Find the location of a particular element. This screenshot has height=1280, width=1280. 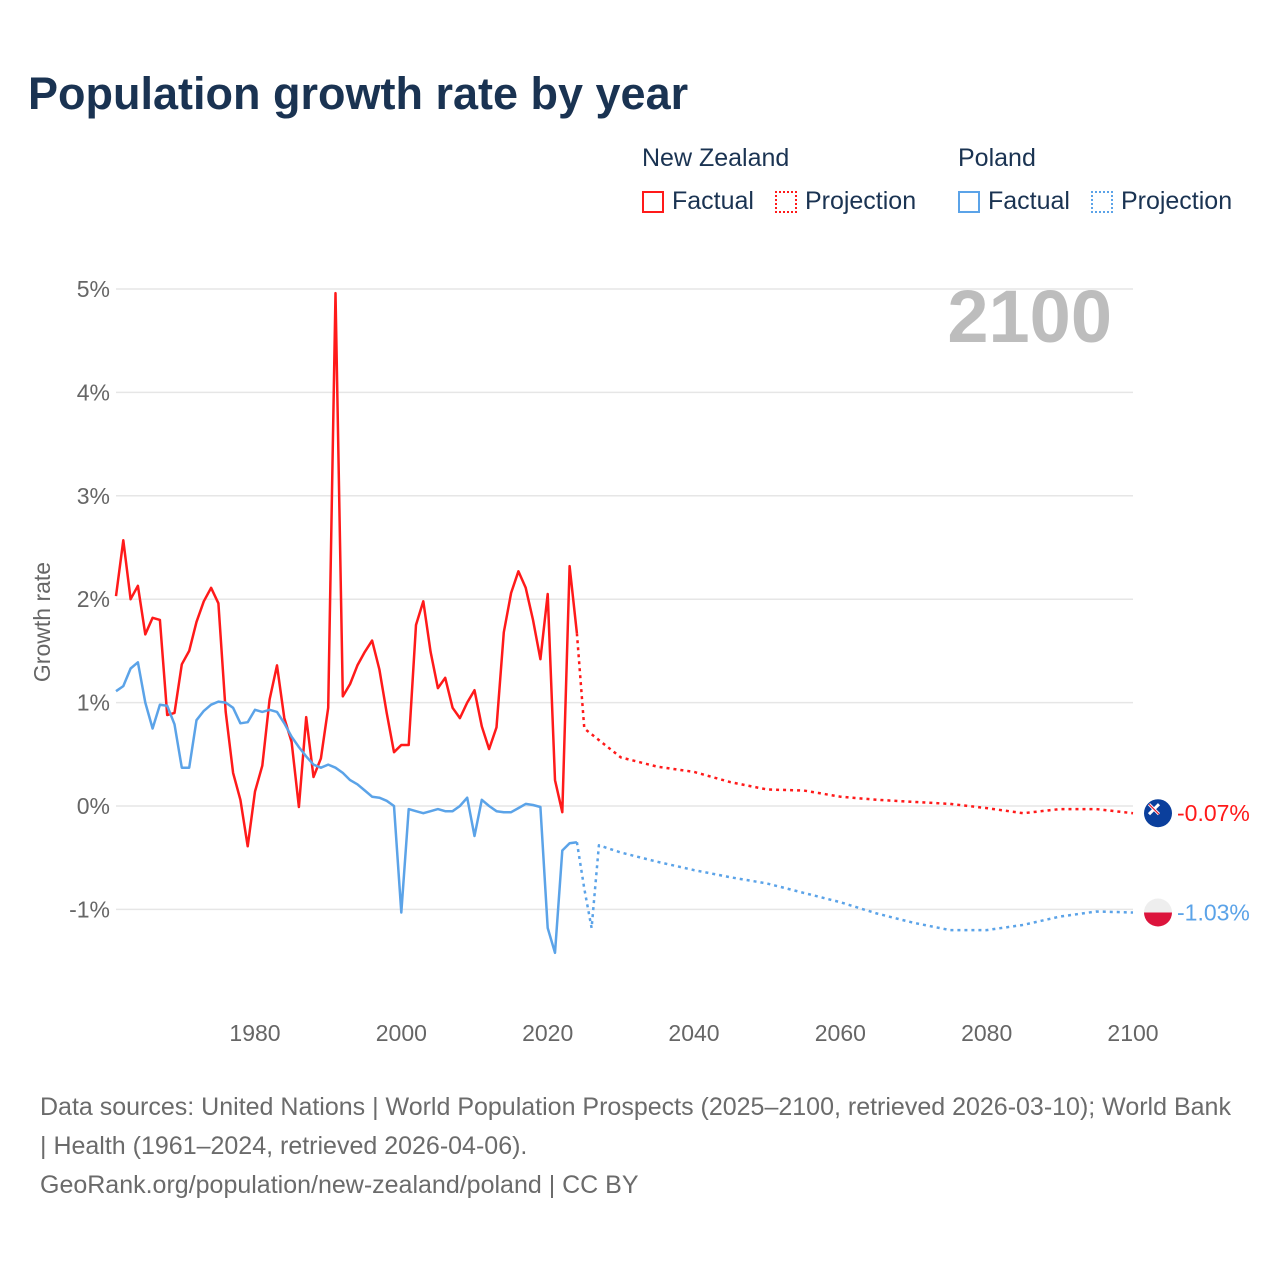

y-tick-label: 5% is located at coordinates (93, 289).